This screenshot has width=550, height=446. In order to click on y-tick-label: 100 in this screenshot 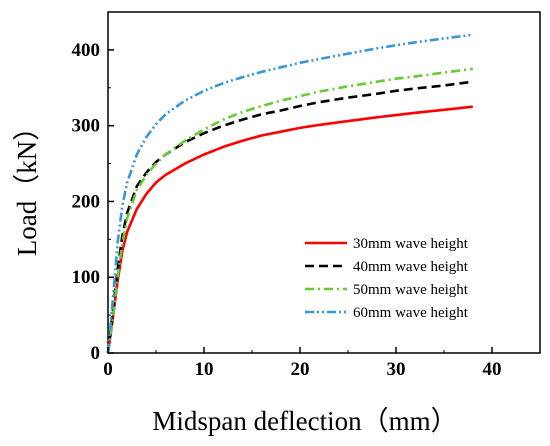, I will do `click(86, 277)`.